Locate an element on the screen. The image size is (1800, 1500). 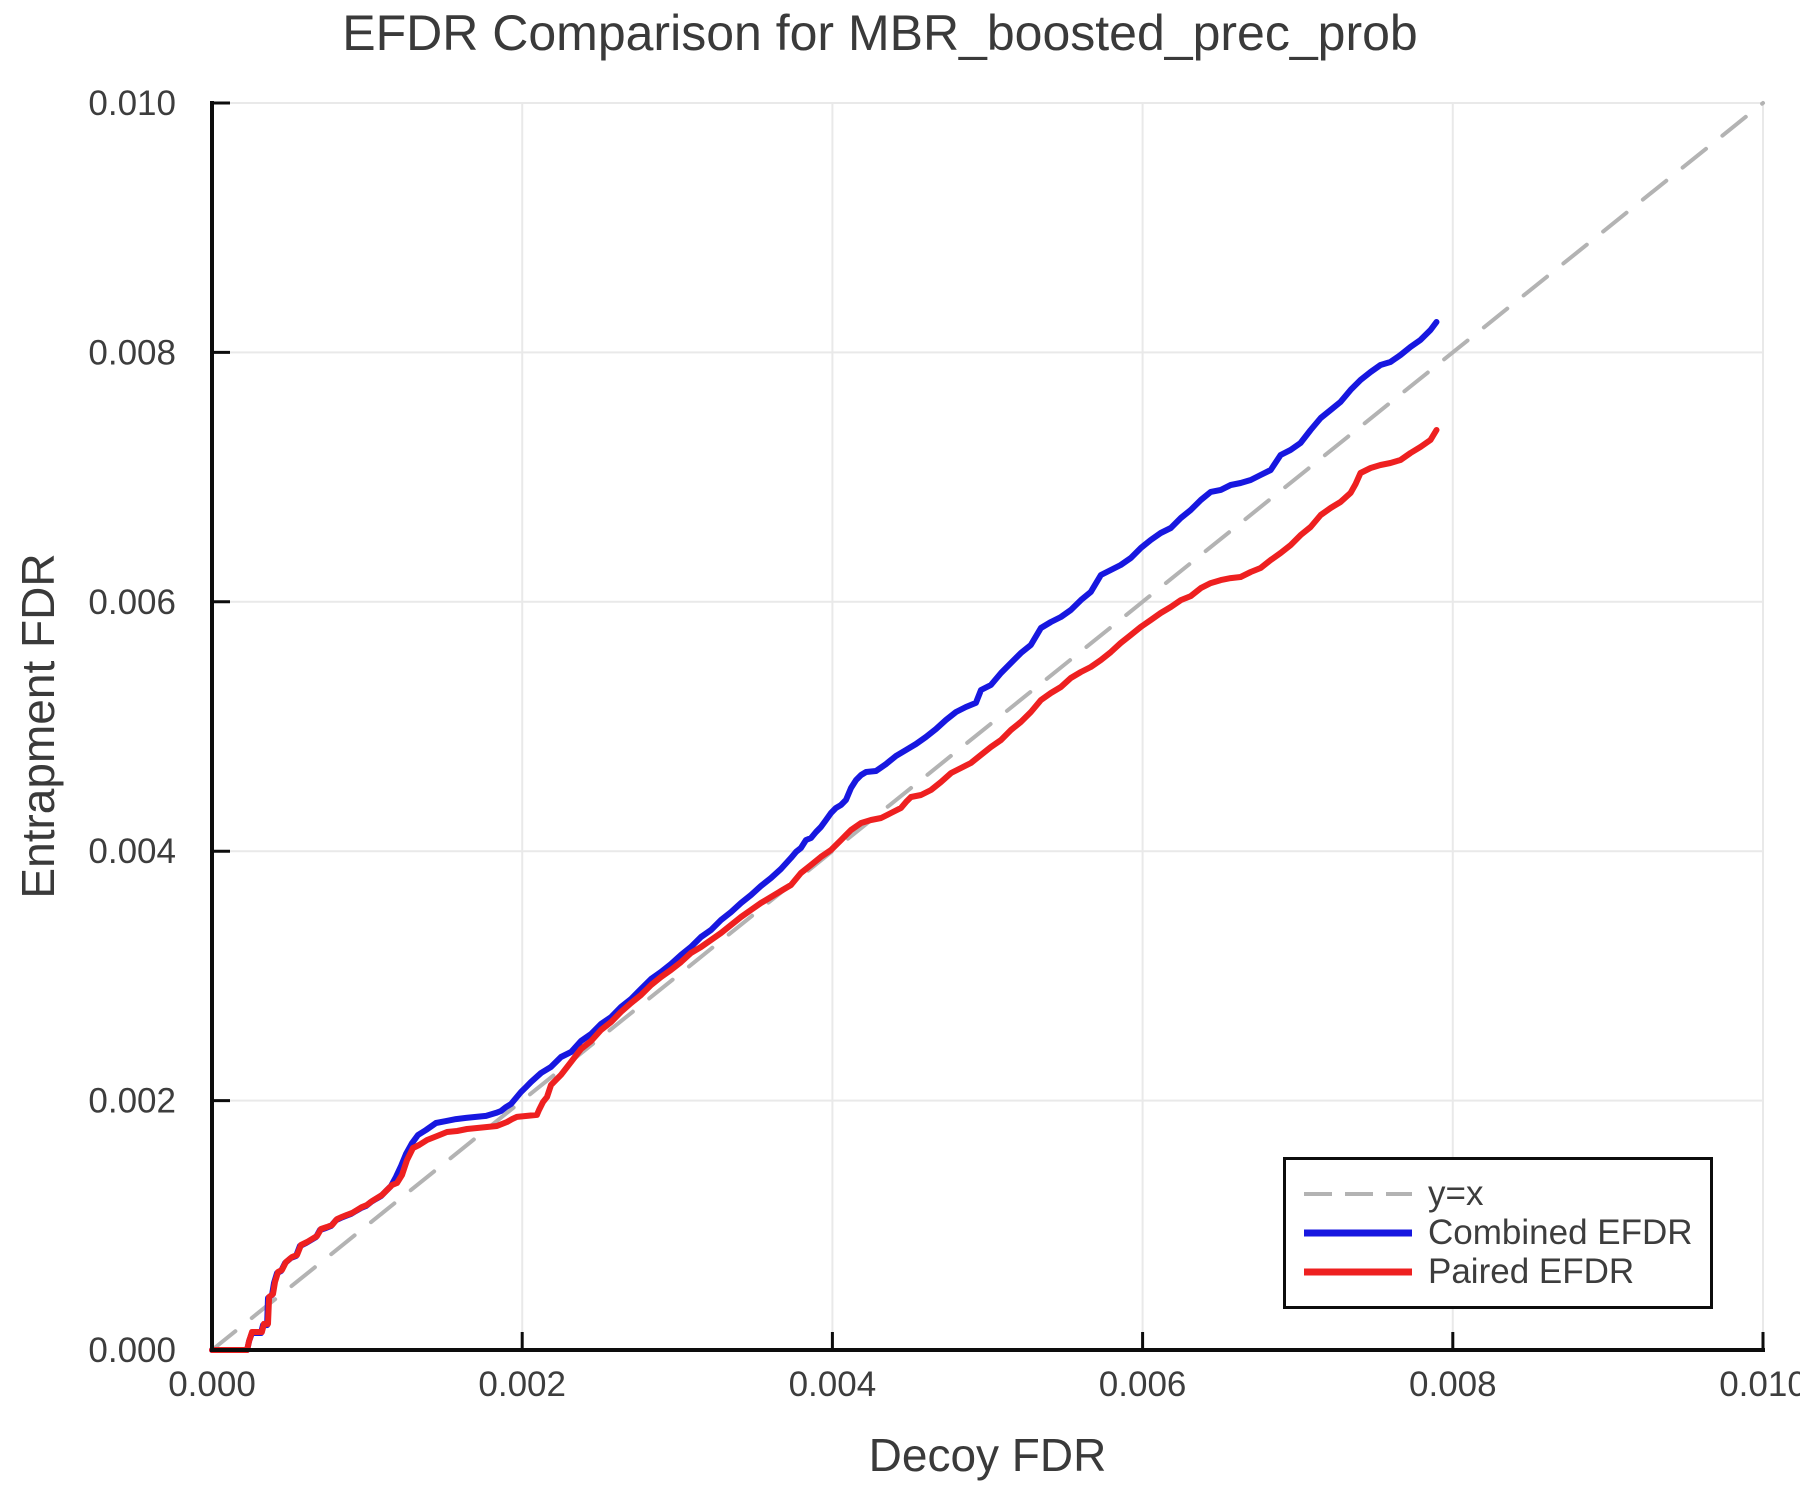
legend: y=x Combined EFDR Paired EFDR is located at coordinates (1498, 1233).